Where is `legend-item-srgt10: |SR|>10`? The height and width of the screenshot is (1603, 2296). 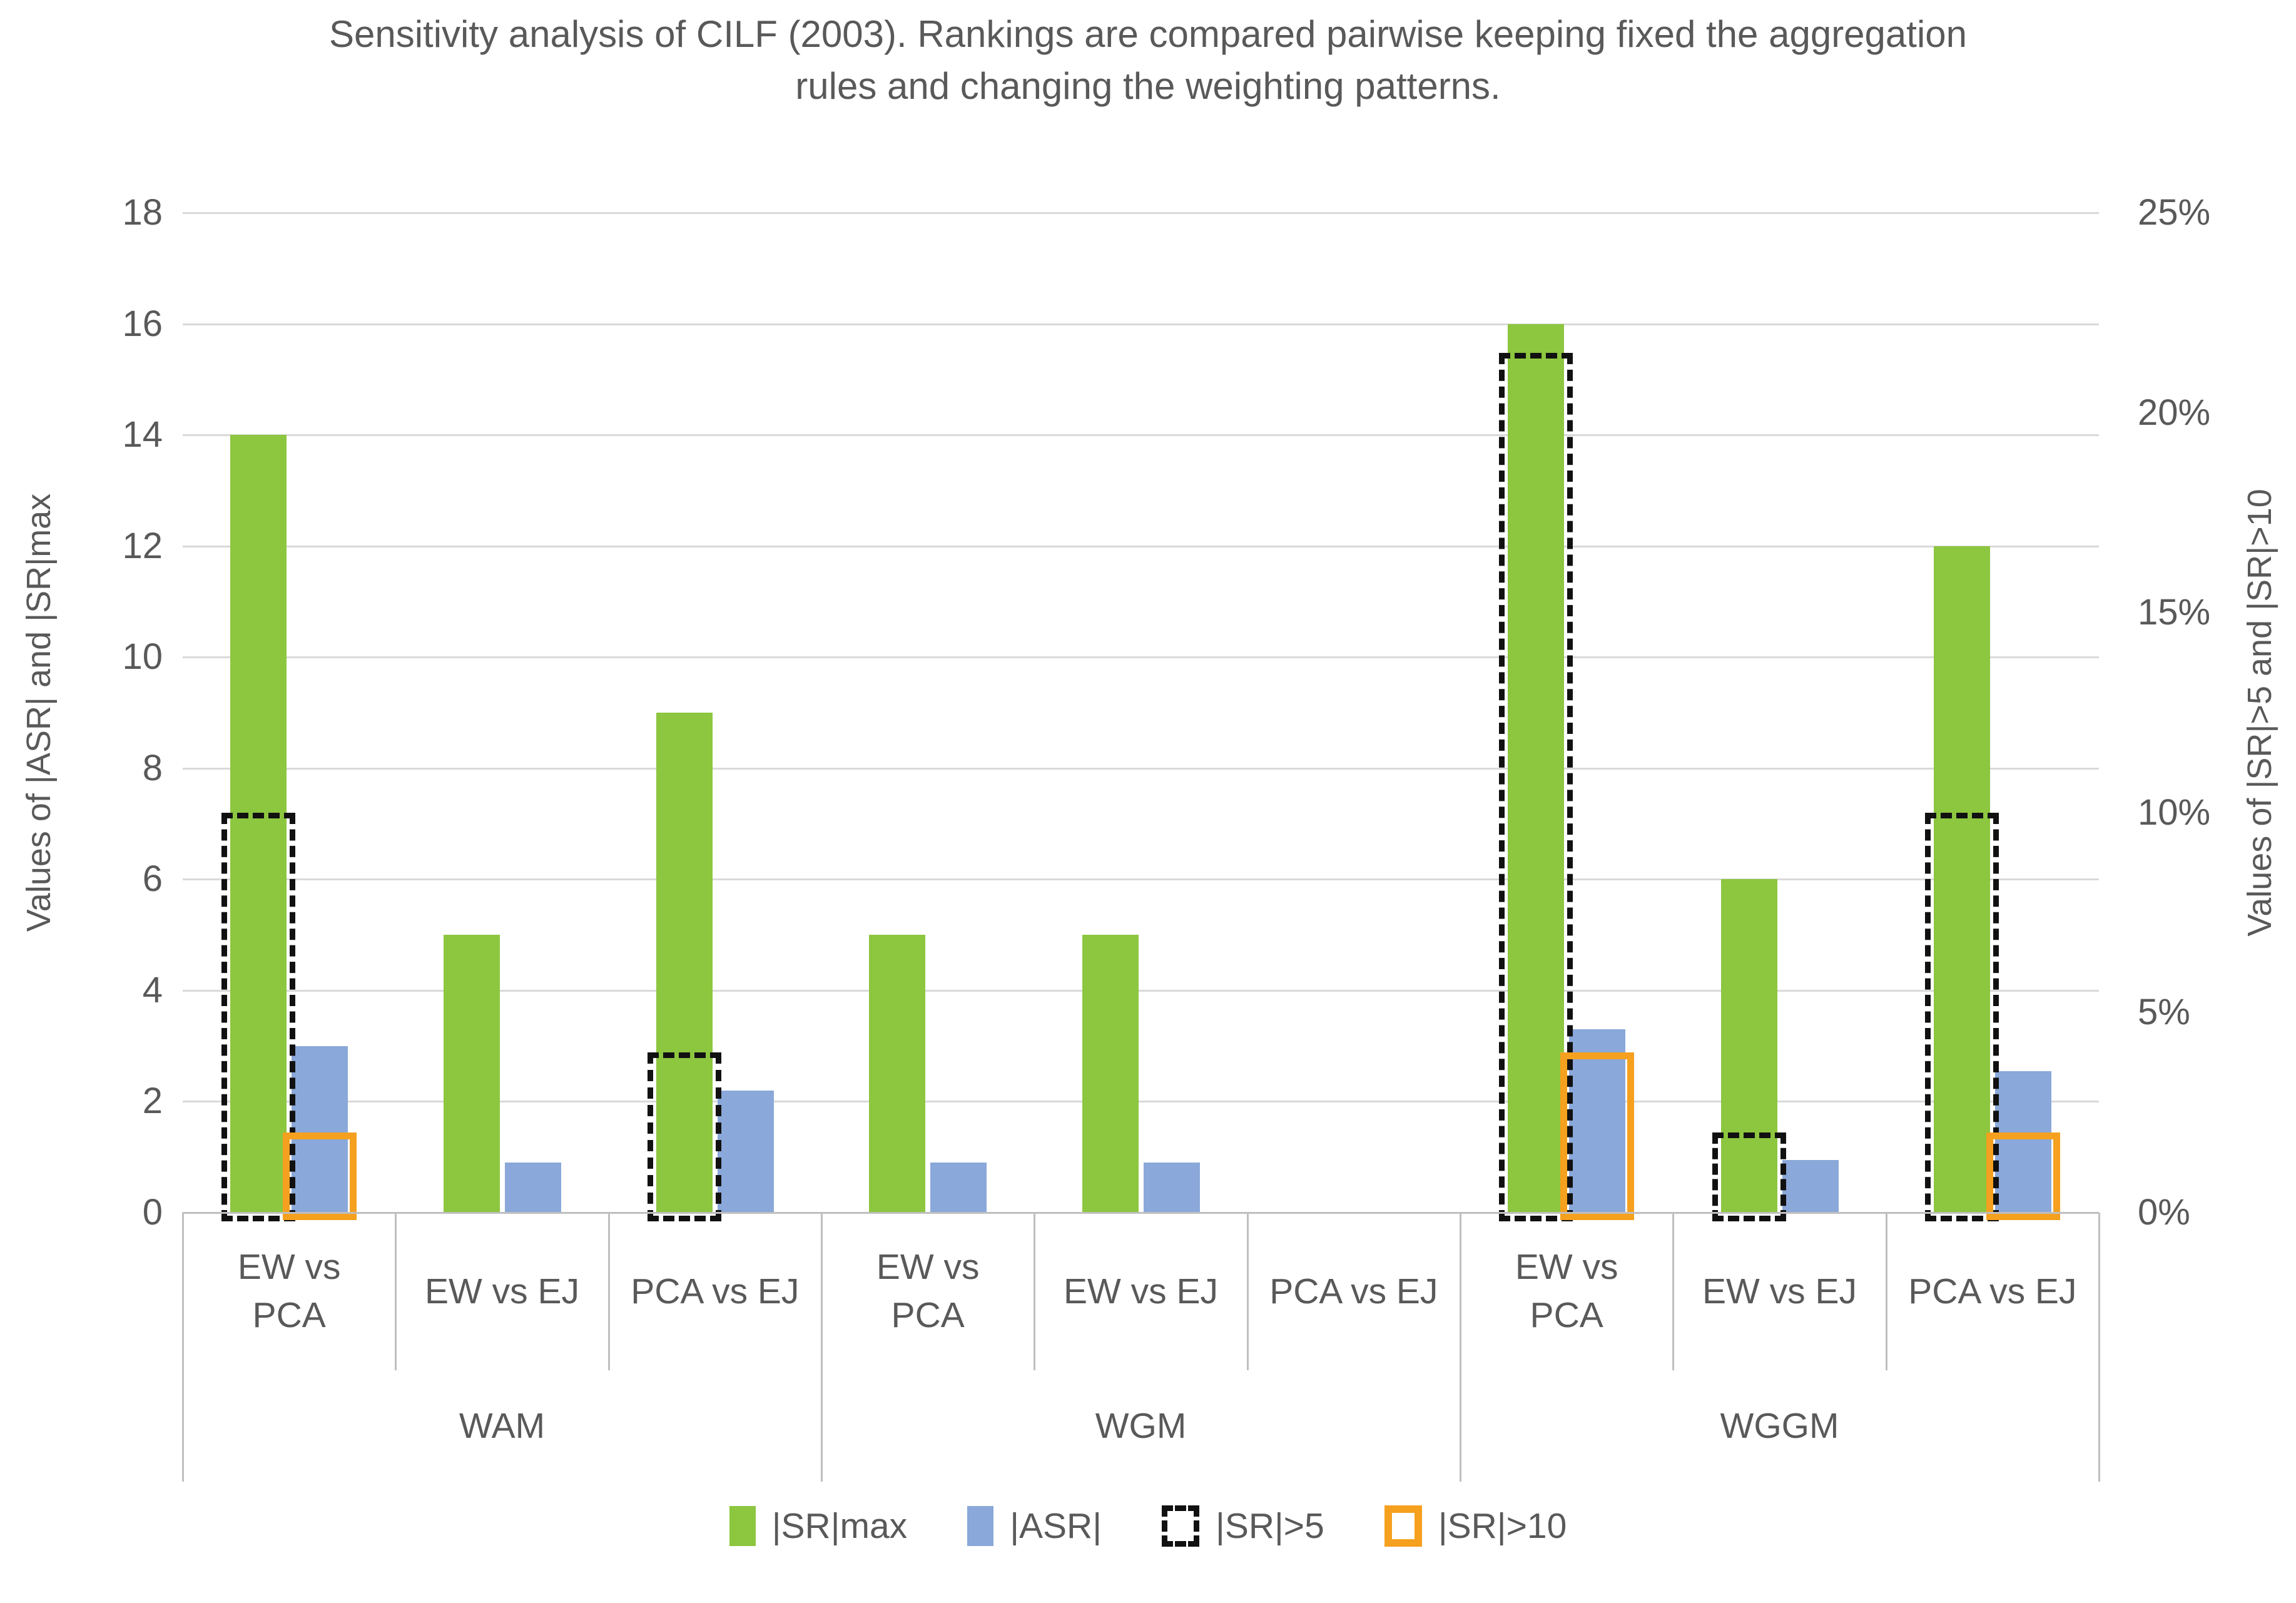 legend-item-srgt10: |SR|>10 is located at coordinates (1475, 1526).